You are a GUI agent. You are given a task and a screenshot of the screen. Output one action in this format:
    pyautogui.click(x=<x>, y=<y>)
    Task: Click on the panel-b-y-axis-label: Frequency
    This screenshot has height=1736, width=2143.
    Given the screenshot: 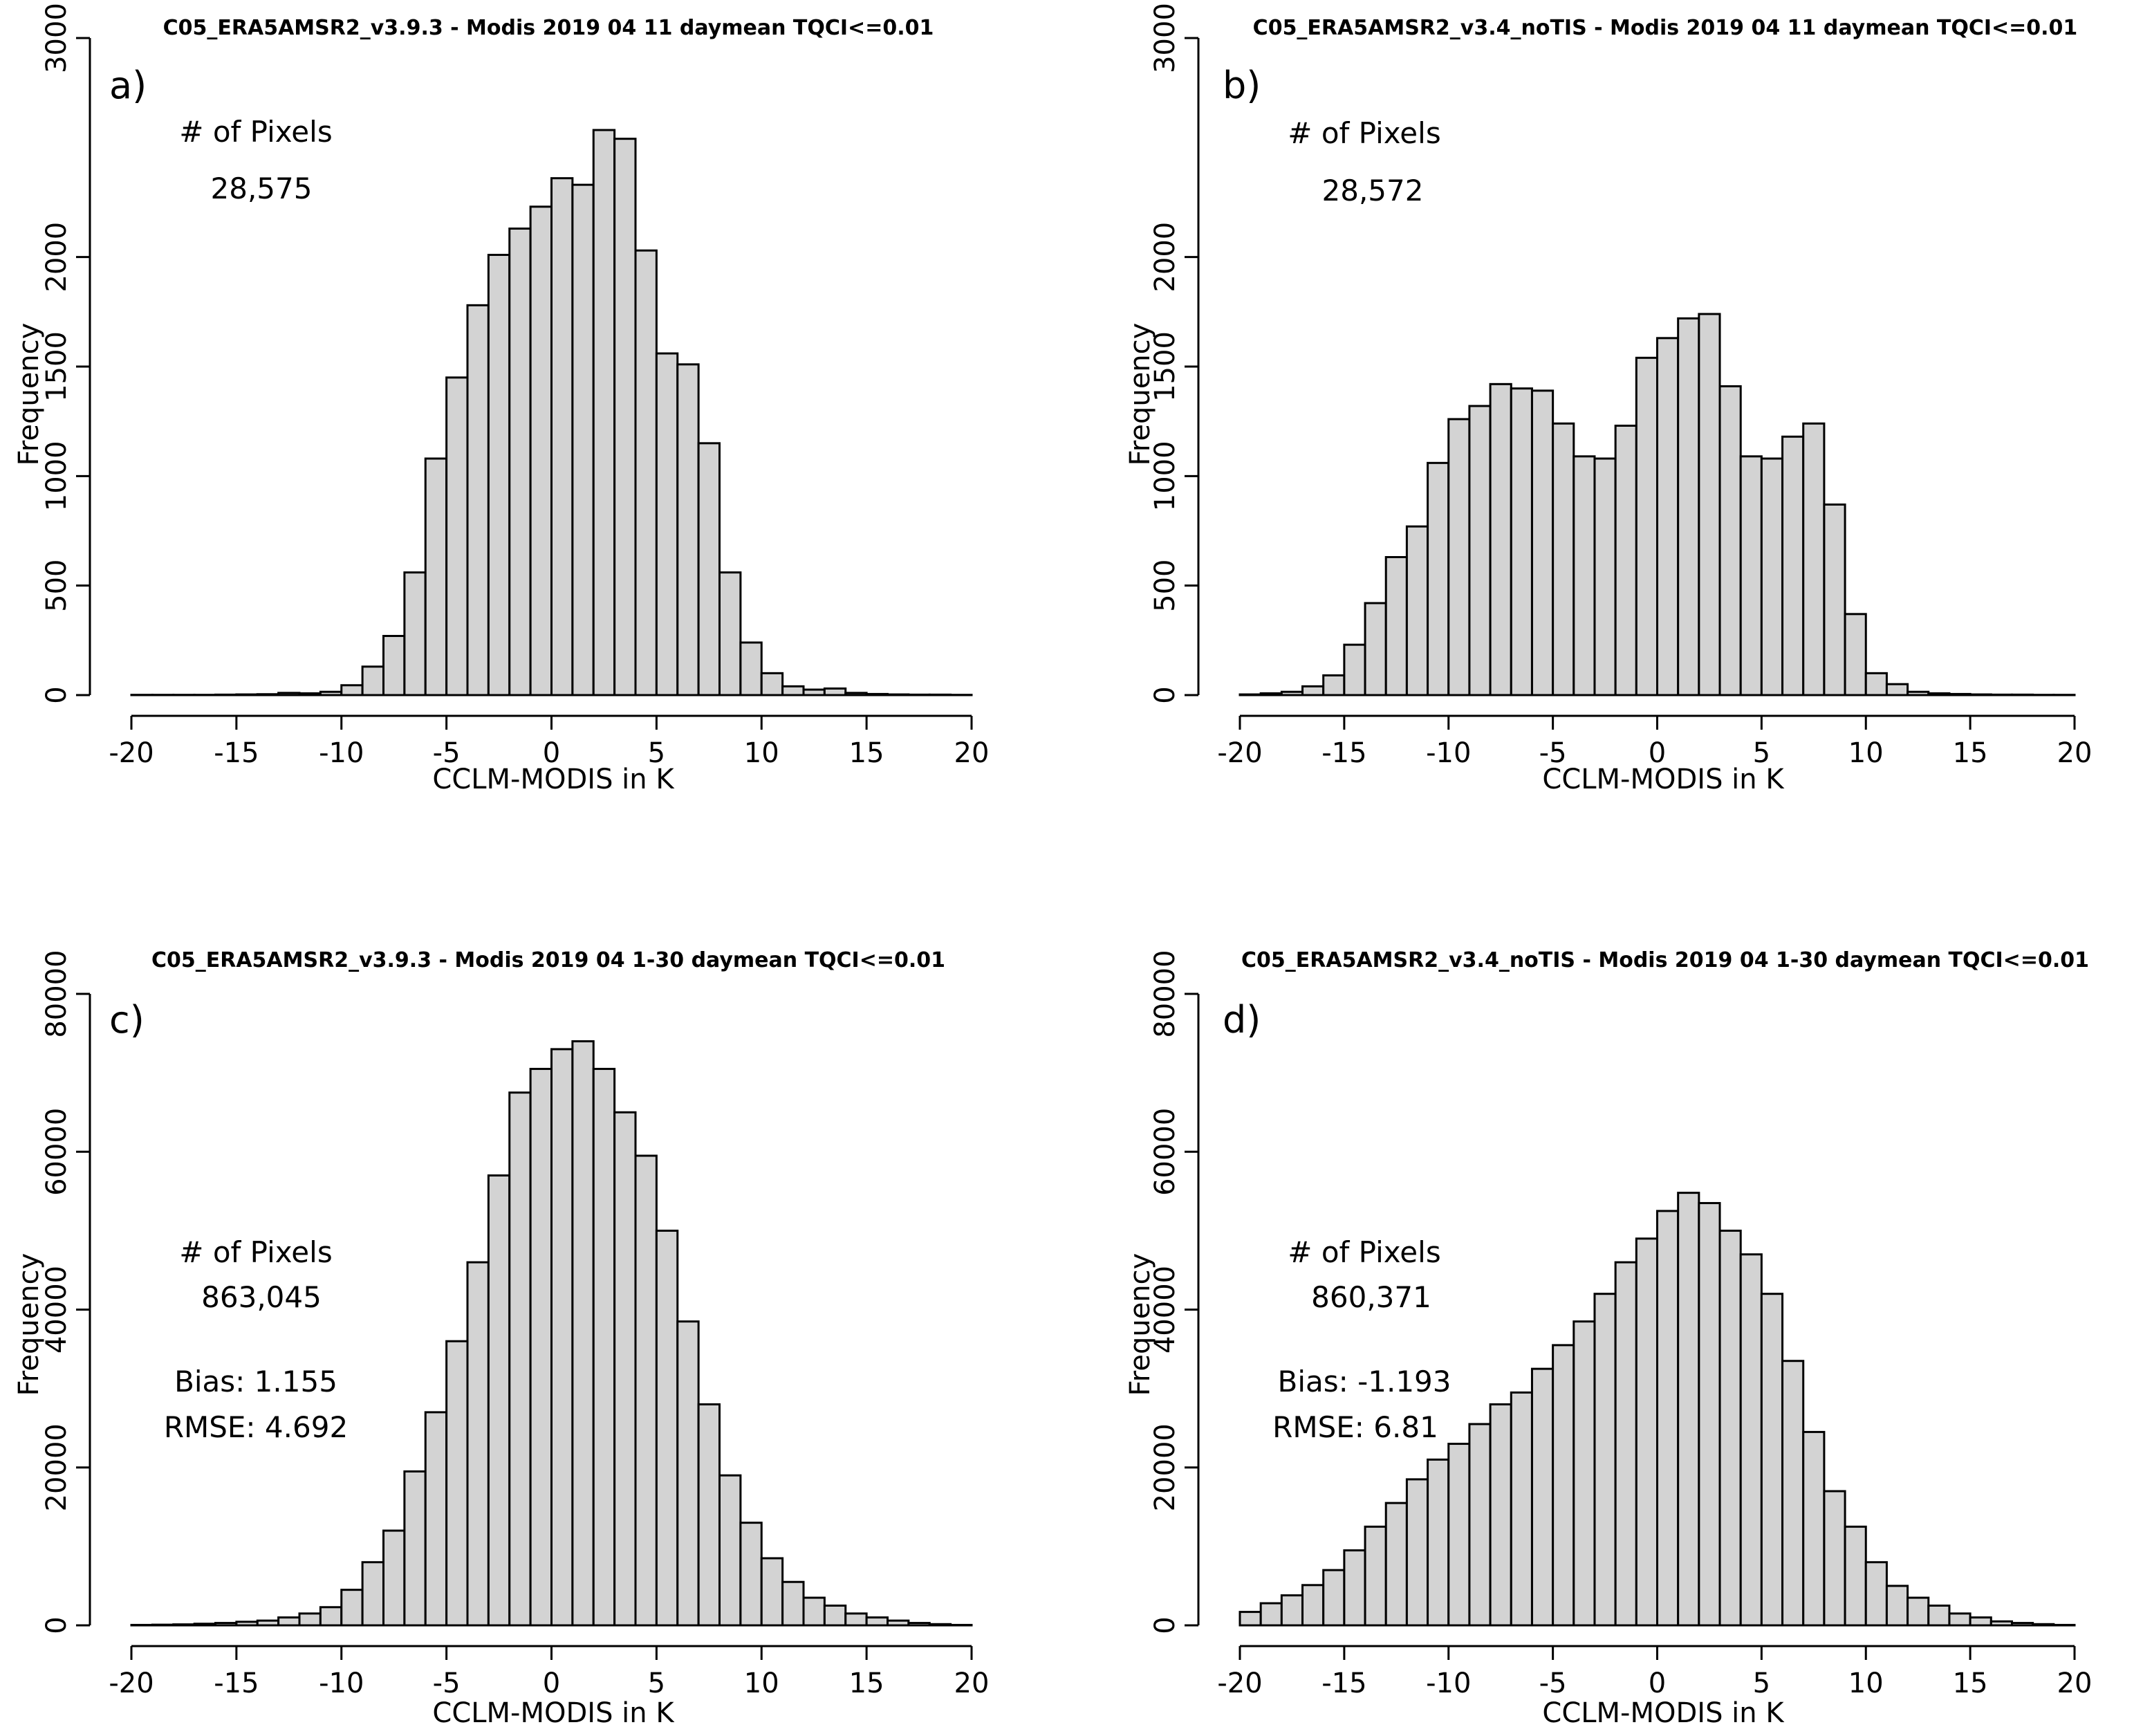 What is the action you would take?
    pyautogui.click(x=1140, y=394)
    